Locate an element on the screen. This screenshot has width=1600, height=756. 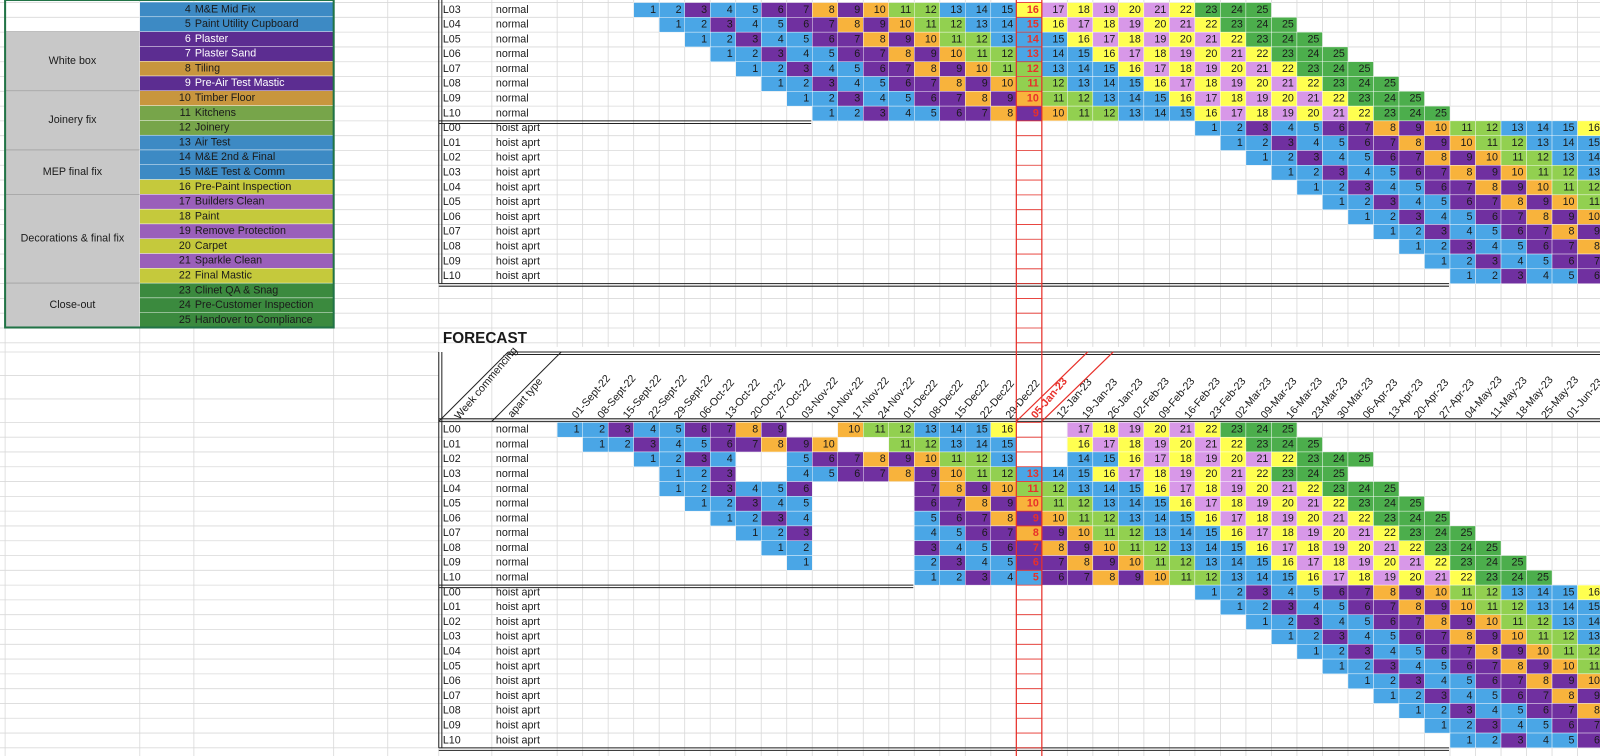
legend-name: M&E Mid Fix is located at coordinates (225, 9).